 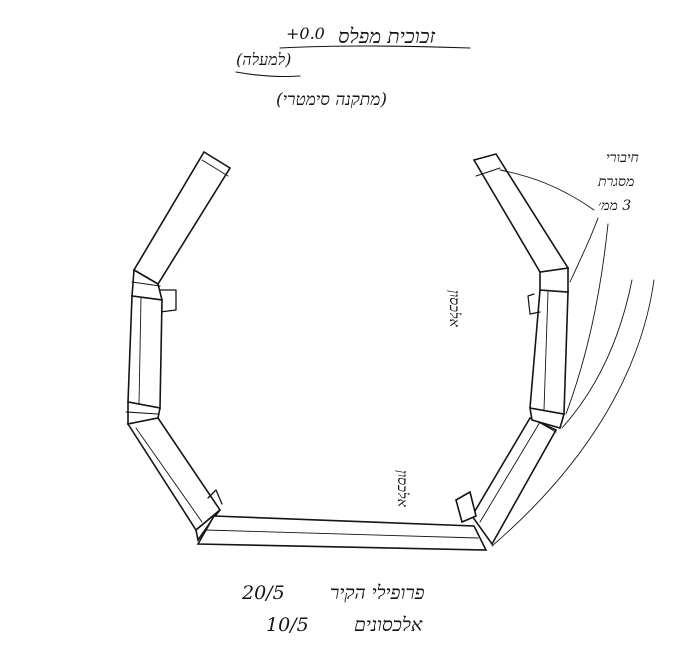 I want to click on leader-lines, so click(x=573, y=358).